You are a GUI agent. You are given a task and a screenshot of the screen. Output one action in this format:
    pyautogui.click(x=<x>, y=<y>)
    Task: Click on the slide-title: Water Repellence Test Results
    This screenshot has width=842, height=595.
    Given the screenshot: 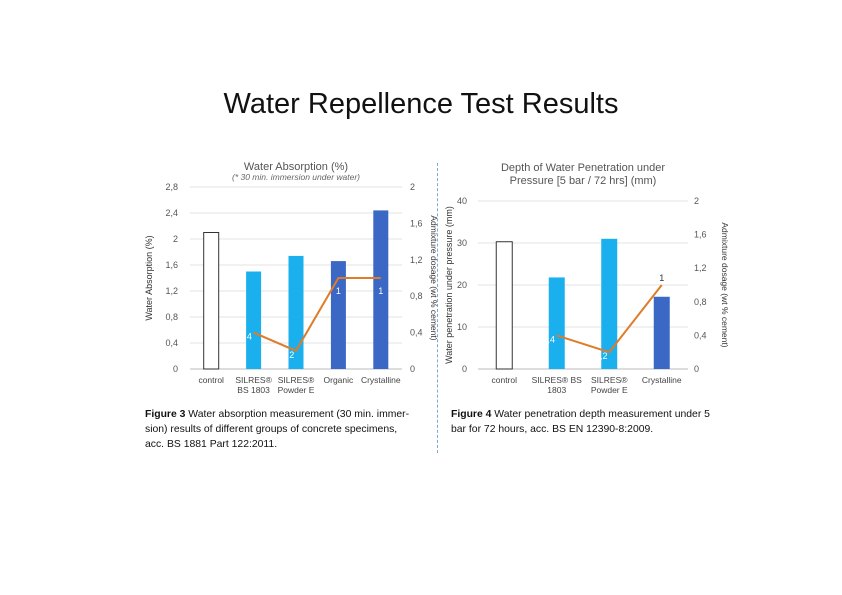 What is the action you would take?
    pyautogui.click(x=421, y=104)
    